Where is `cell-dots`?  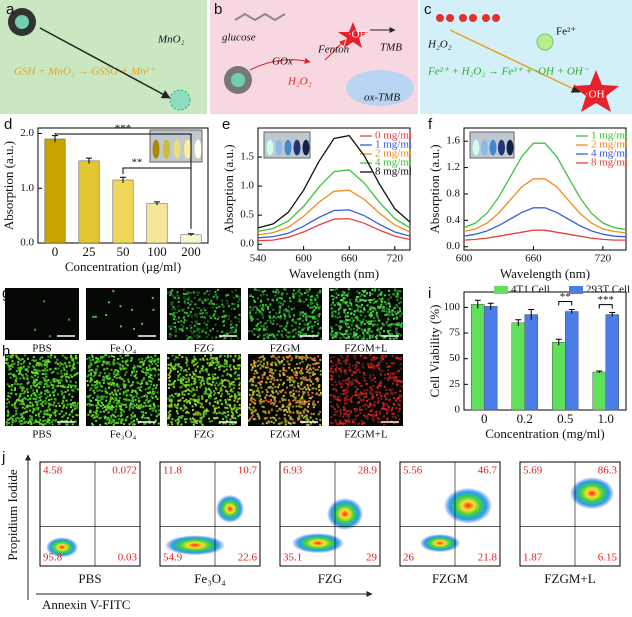 cell-dots is located at coordinates (51, 319).